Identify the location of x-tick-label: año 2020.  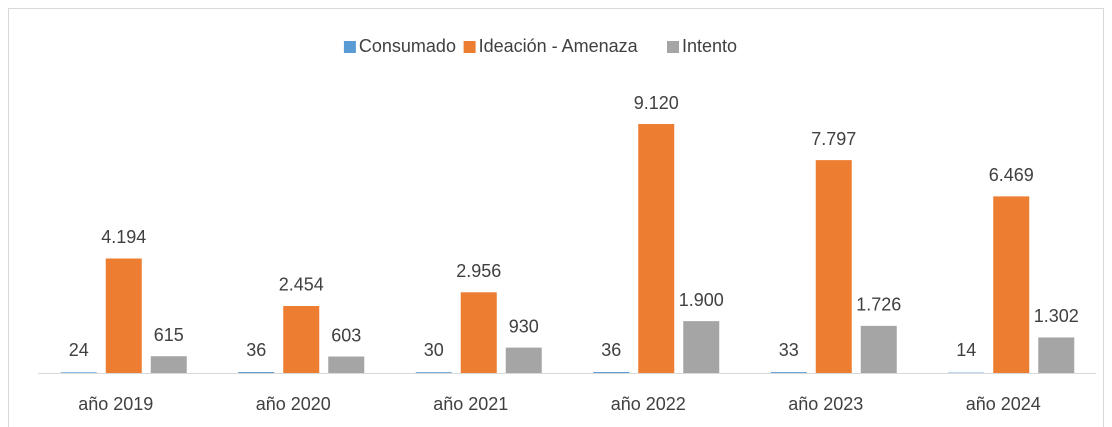
(293, 404).